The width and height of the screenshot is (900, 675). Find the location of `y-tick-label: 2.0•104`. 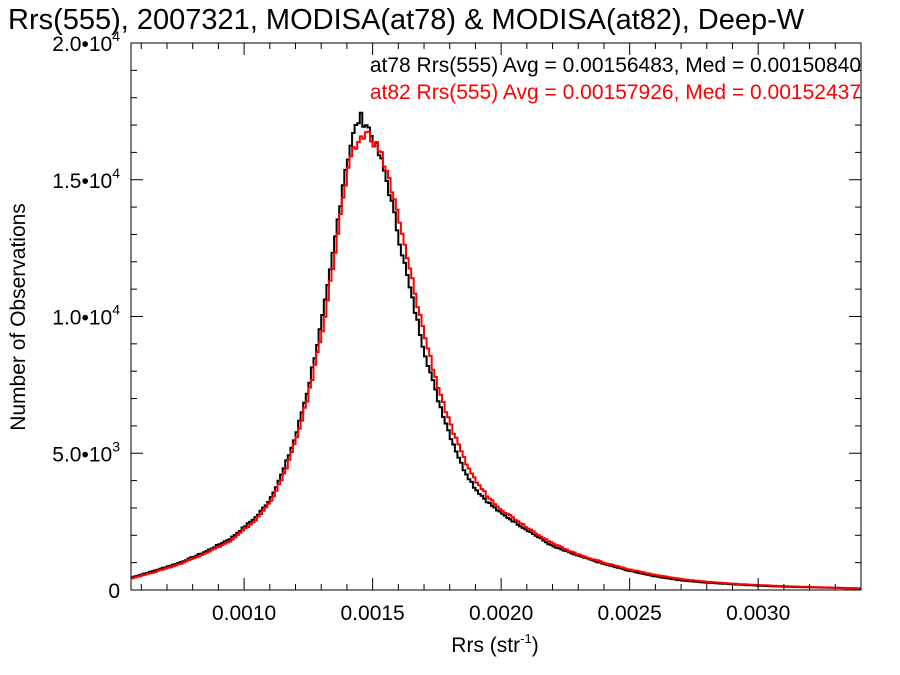

y-tick-label: 2.0•104 is located at coordinates (86, 42).